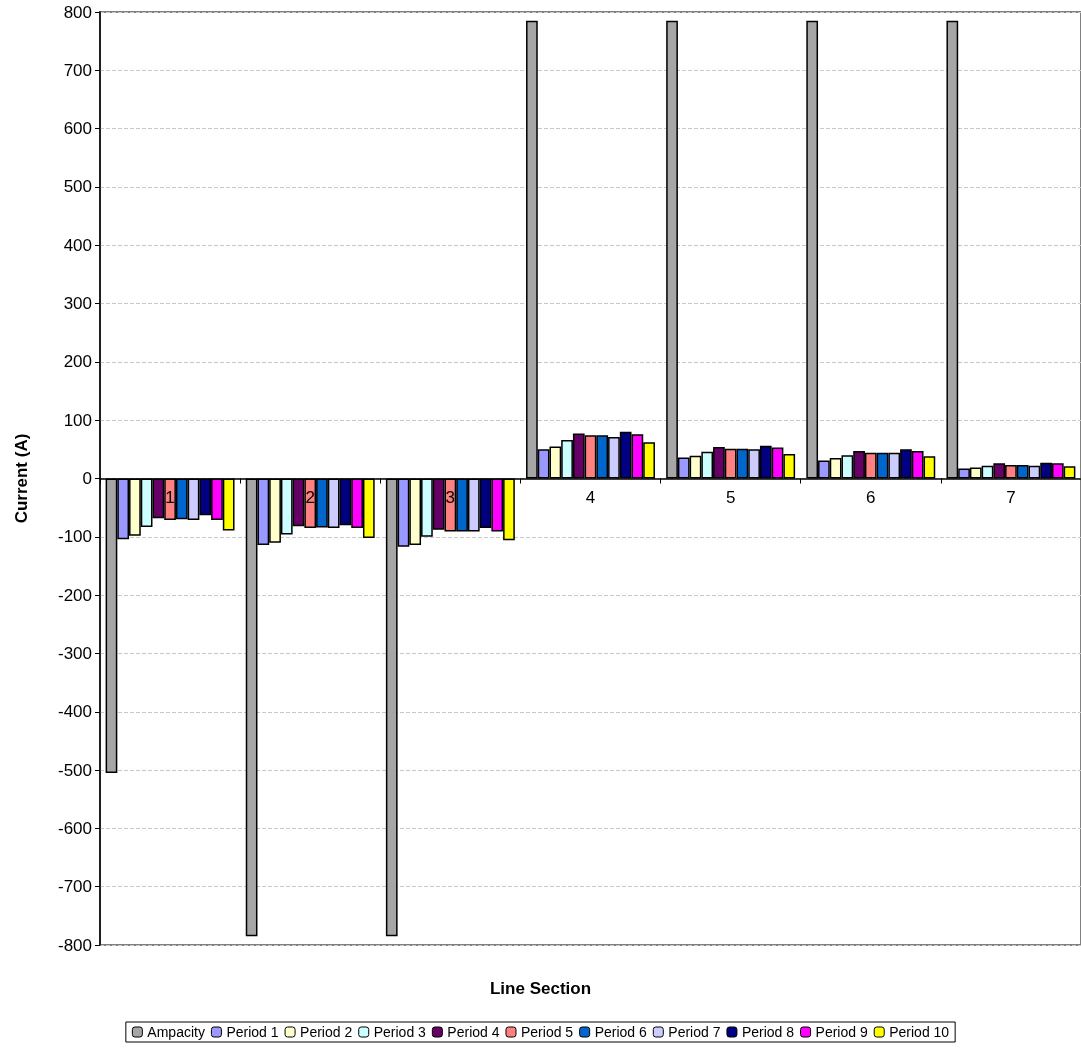 The width and height of the screenshot is (1081, 1052). I want to click on x-tick-label: 7, so click(1011, 497).